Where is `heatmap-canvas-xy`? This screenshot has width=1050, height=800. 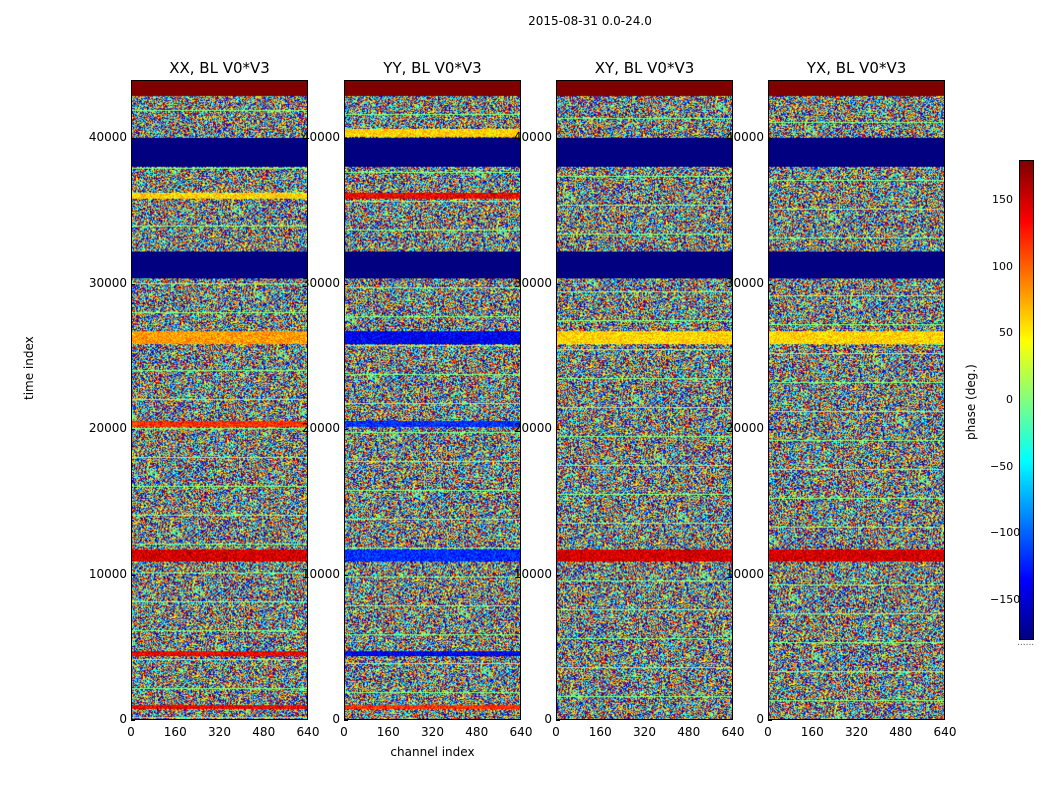
heatmap-canvas-xy is located at coordinates (644, 400).